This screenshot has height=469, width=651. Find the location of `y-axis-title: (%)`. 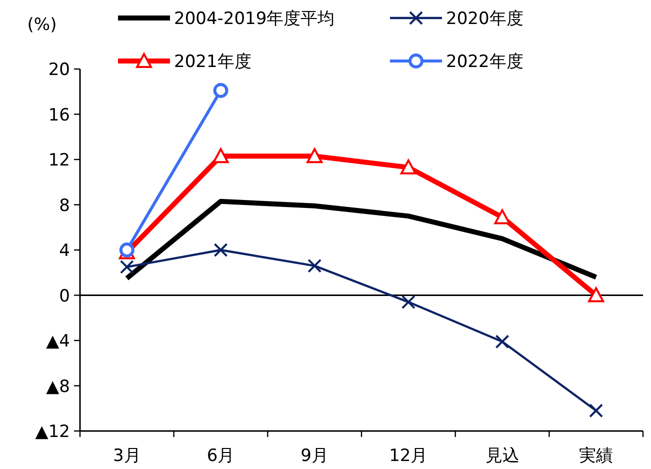

y-axis-title: (%) is located at coordinates (42, 25).